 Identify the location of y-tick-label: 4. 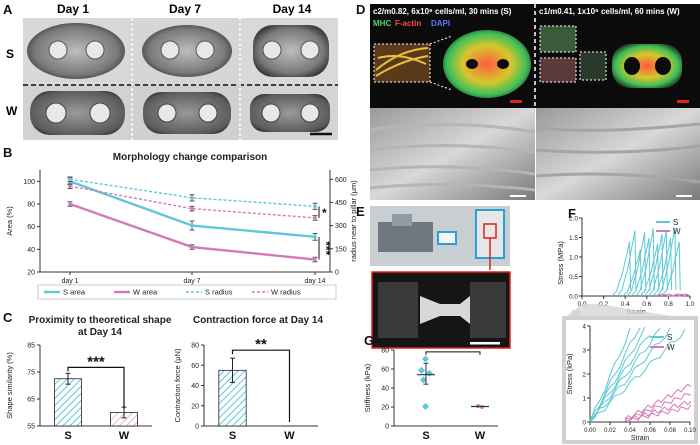
(584, 327).